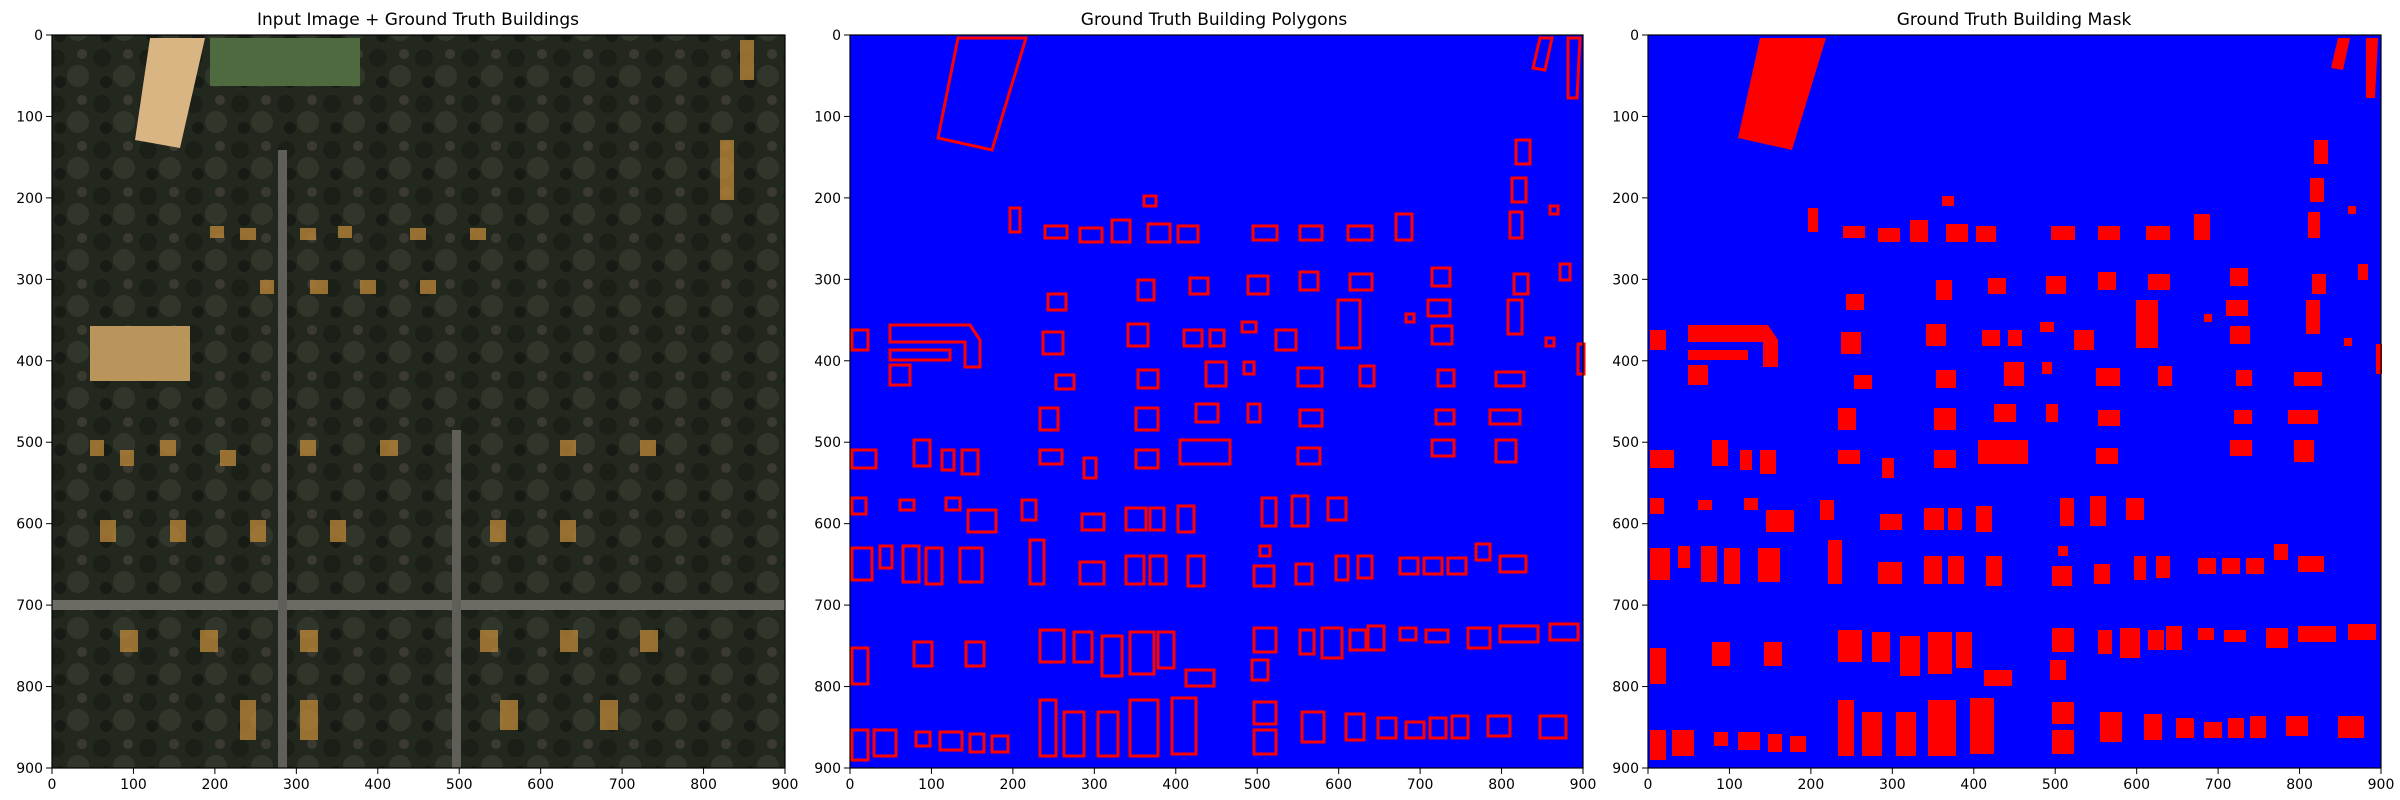 Image resolution: width=2400 pixels, height=800 pixels. I want to click on panel-title: Ground Truth Building Mask, so click(2014, 20).